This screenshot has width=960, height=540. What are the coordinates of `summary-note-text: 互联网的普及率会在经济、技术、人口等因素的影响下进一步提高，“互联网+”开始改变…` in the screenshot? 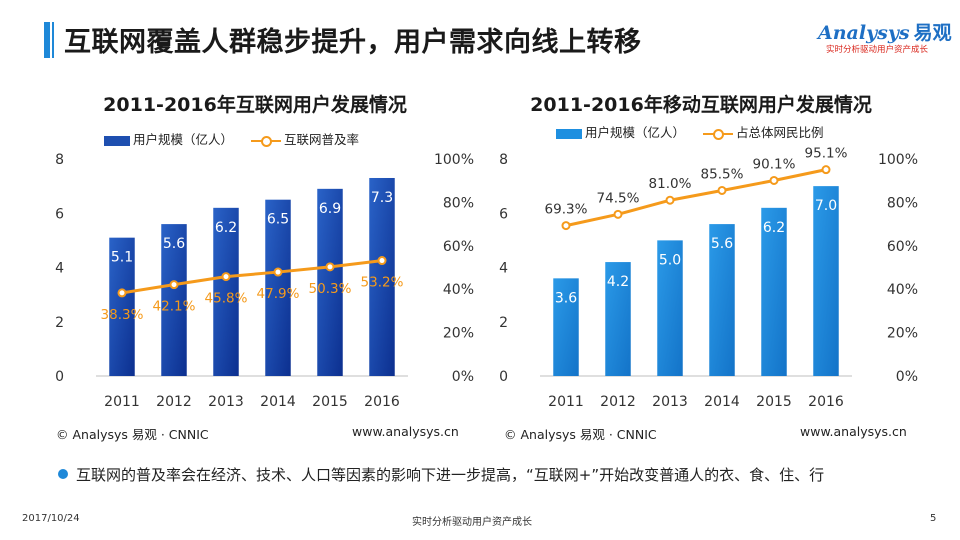 It's located at (450, 475).